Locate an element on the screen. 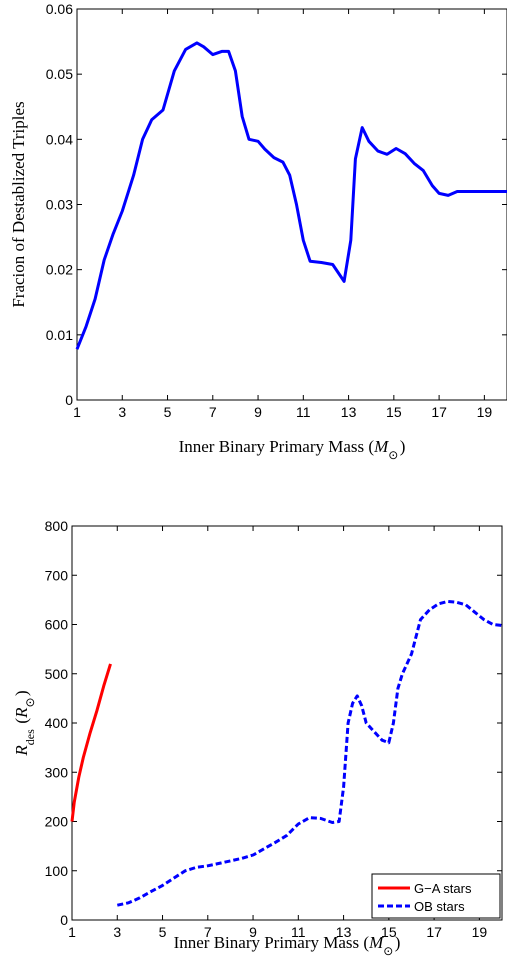  legend-box is located at coordinates (436, 896).